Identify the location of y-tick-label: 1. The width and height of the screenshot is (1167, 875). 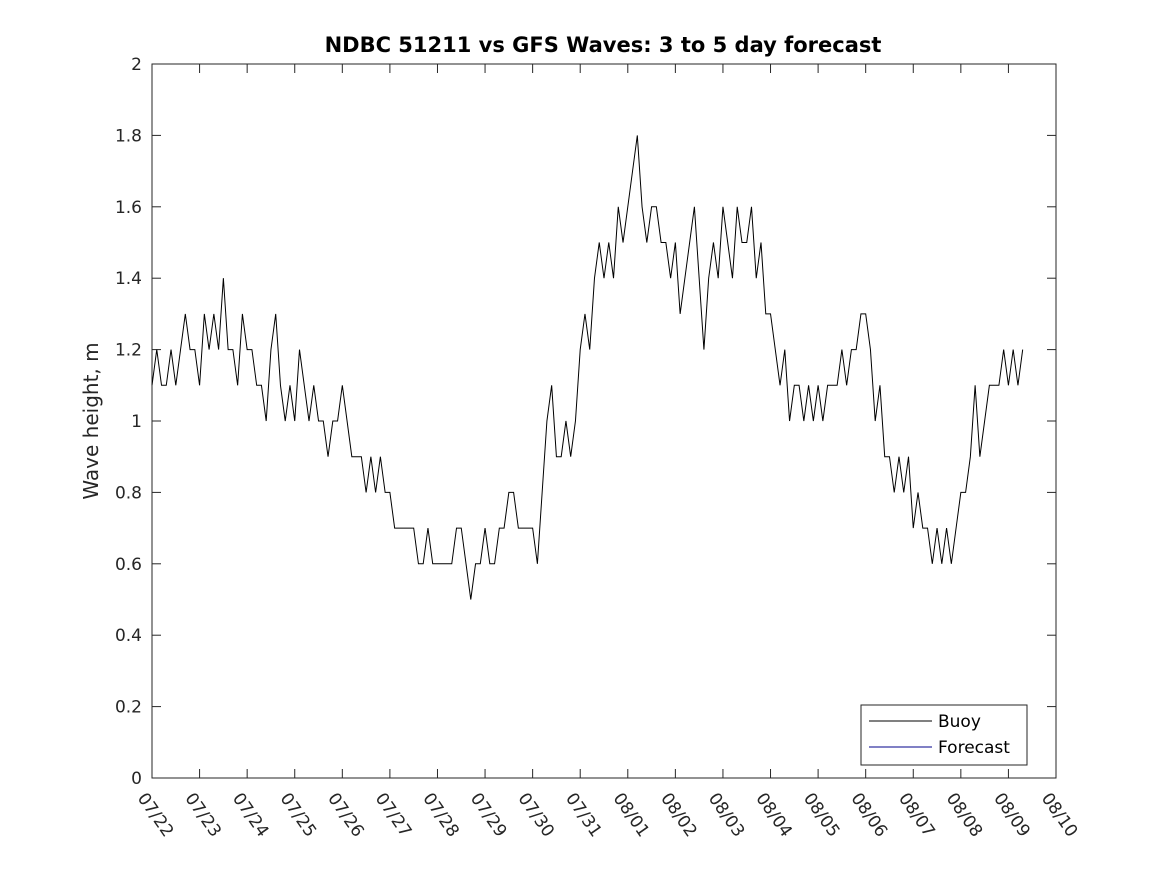
(136, 422).